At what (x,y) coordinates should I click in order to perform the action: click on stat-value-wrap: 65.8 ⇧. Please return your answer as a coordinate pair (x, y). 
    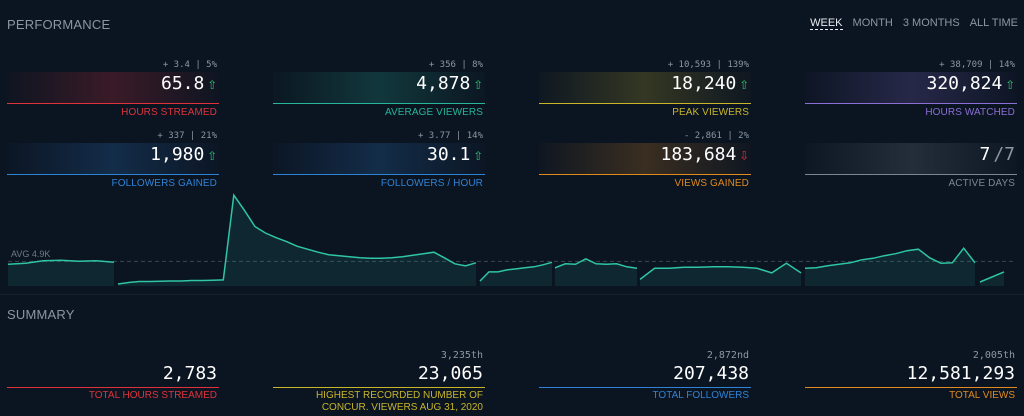
    Looking at the image, I should click on (189, 83).